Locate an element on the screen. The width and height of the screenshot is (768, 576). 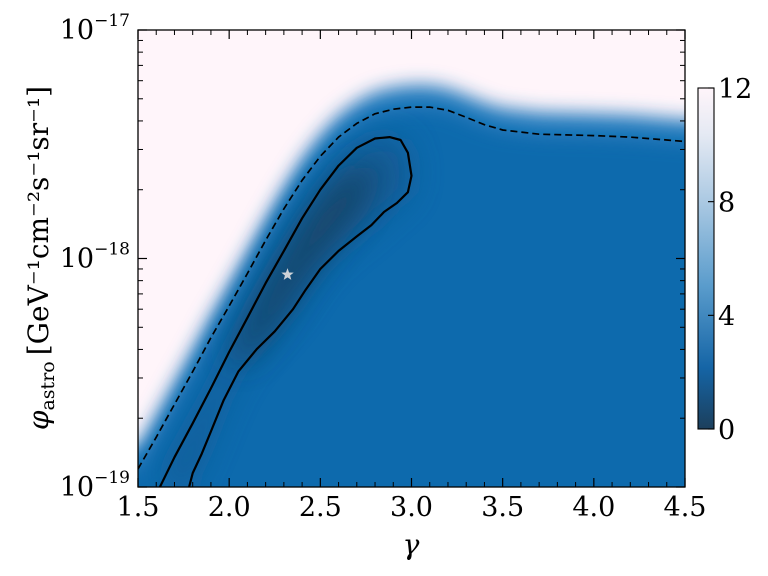
best-fit-star-marker is located at coordinates (287, 274).